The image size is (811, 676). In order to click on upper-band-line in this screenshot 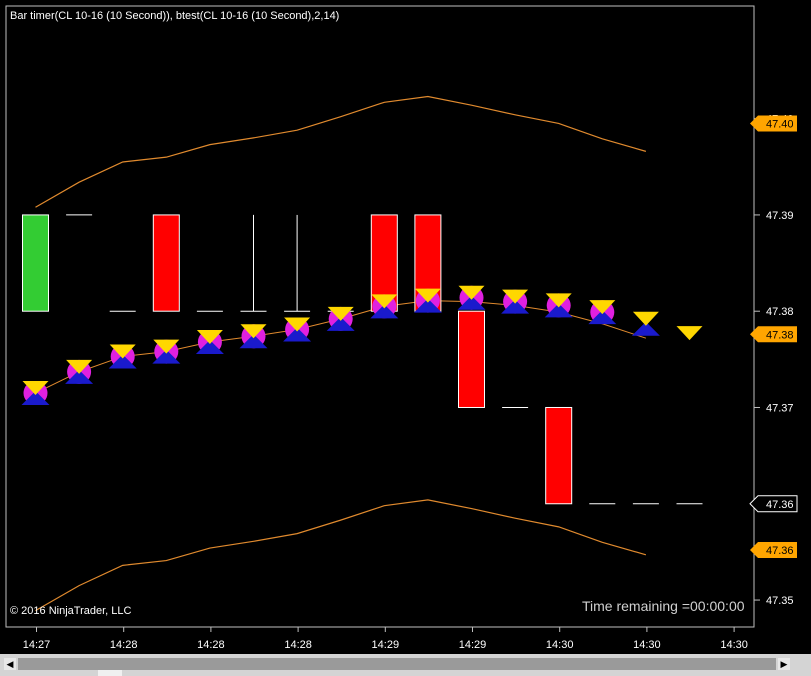, I will do `click(341, 151)`.